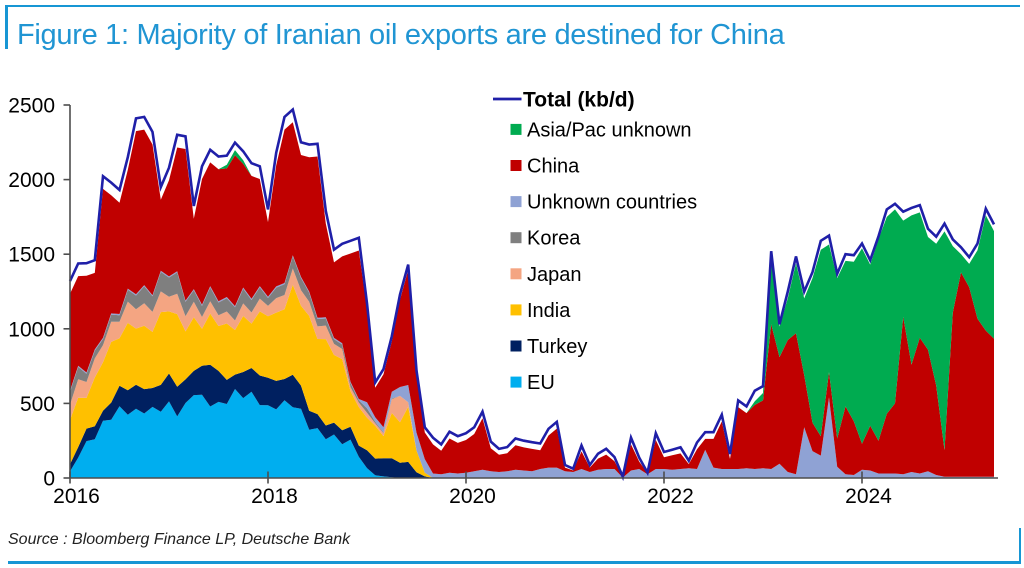 The height and width of the screenshot is (568, 1024). I want to click on svg-text: Japan, so click(554, 275).